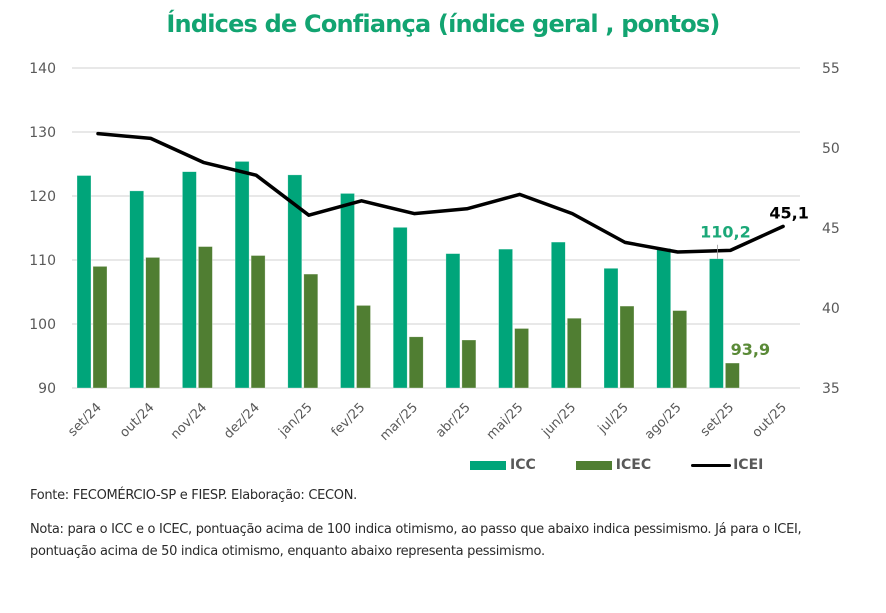 The height and width of the screenshot is (613, 886). I want to click on right-axis-tick-label: 50, so click(831, 149).